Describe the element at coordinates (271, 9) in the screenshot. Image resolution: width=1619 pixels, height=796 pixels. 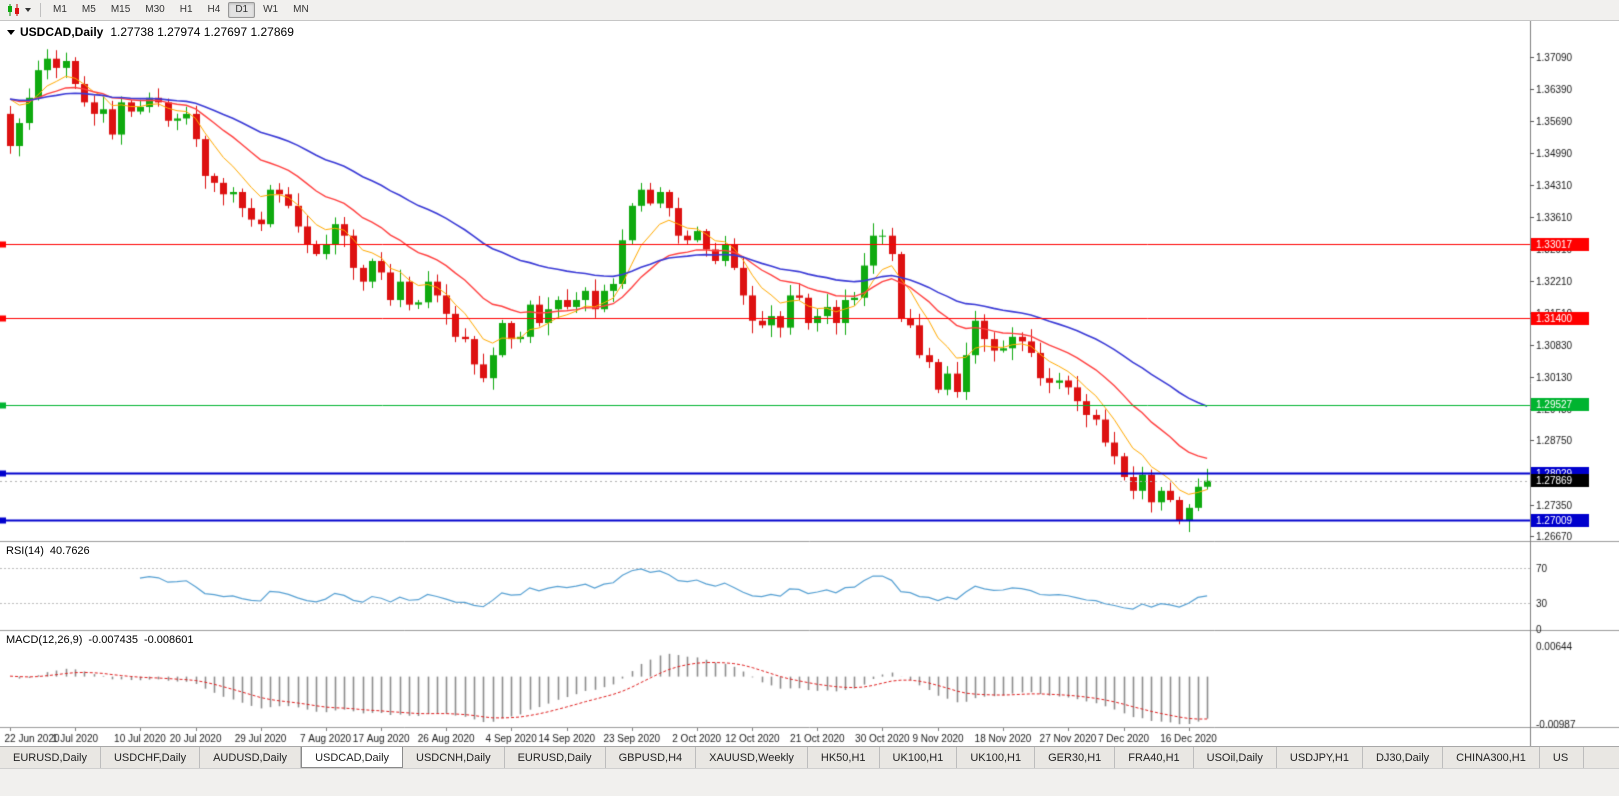
I see `timeframe-button-w1: W1` at that location.